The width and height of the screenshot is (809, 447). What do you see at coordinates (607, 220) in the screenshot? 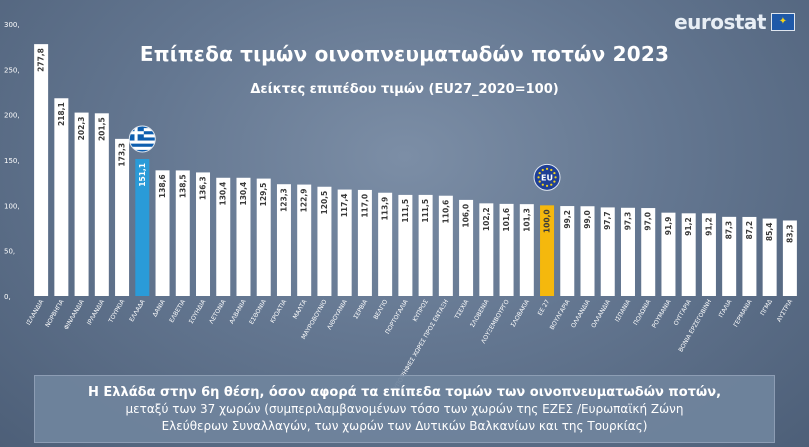
I see `bar-value-label: 97,7` at bounding box center [607, 220].